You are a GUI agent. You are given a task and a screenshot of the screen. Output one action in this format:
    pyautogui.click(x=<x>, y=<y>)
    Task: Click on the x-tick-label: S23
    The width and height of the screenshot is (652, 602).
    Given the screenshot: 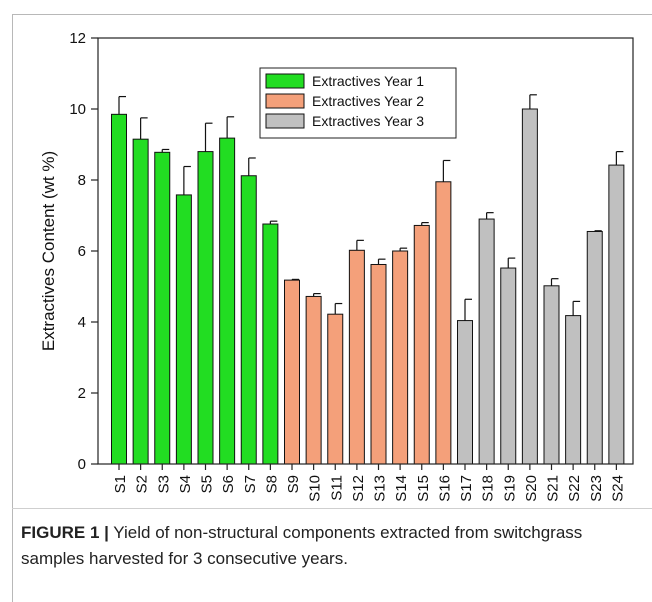 What is the action you would take?
    pyautogui.click(x=596, y=488)
    